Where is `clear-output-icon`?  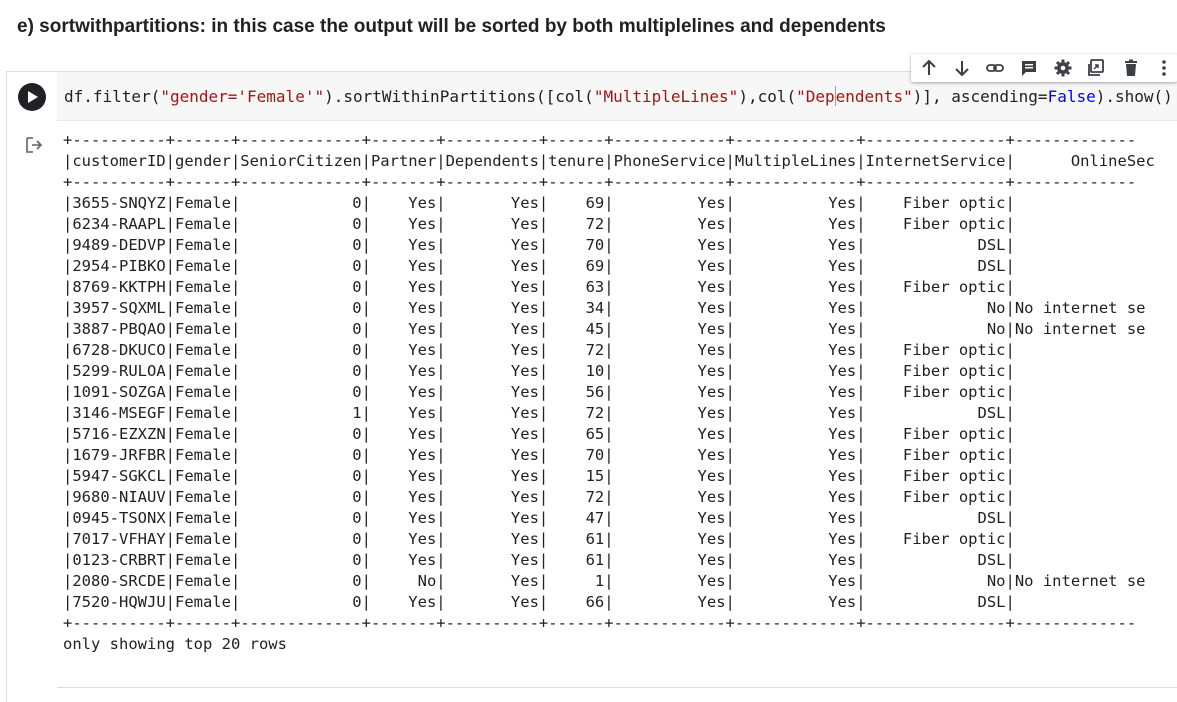 clear-output-icon is located at coordinates (34, 145).